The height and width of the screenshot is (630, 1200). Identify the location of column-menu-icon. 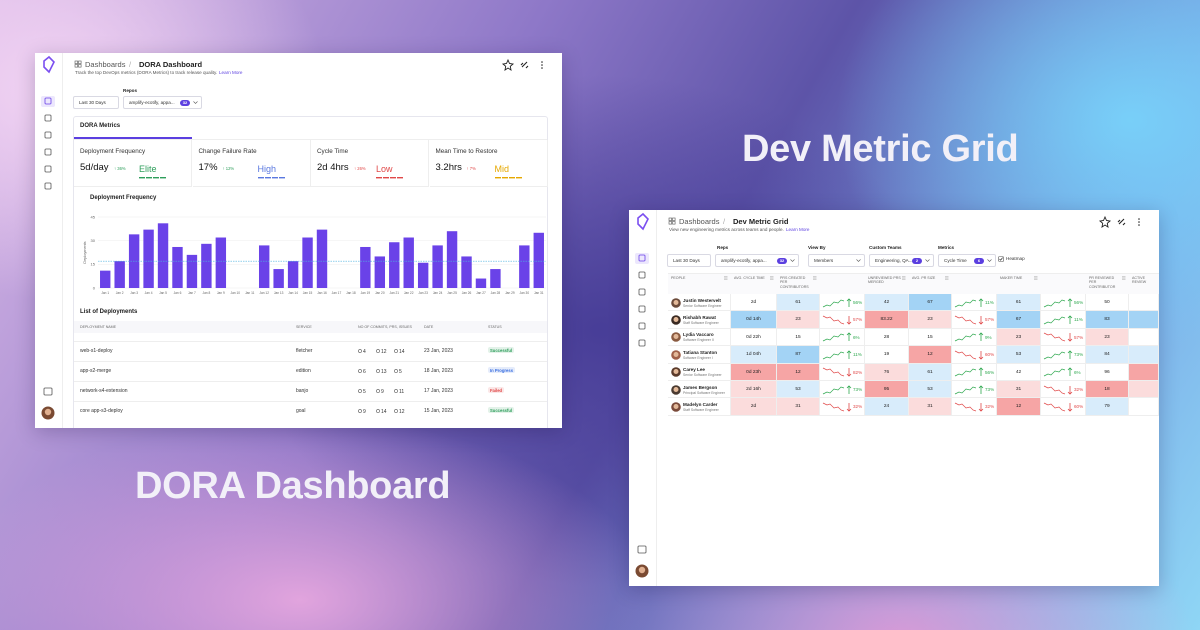
(947, 278).